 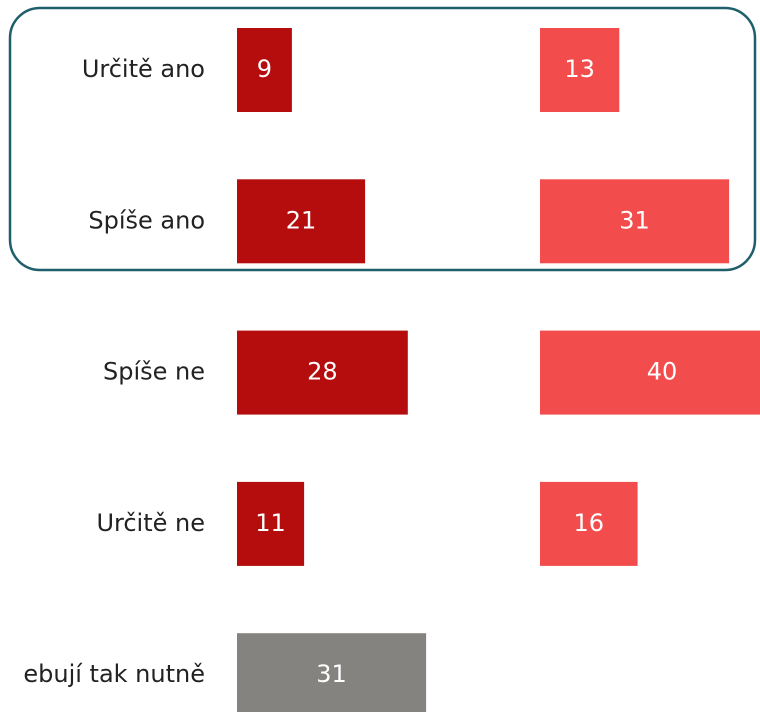 I want to click on category-label: Spíše ne, so click(x=154, y=372).